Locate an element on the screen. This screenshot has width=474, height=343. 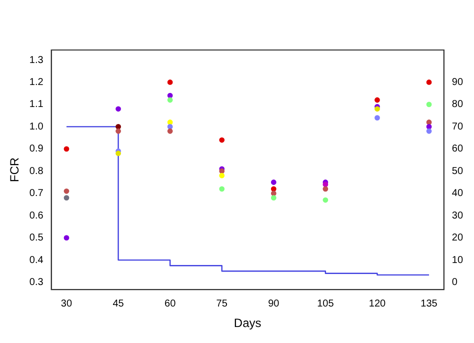
y2-tick-label: 50 is located at coordinates (458, 171).